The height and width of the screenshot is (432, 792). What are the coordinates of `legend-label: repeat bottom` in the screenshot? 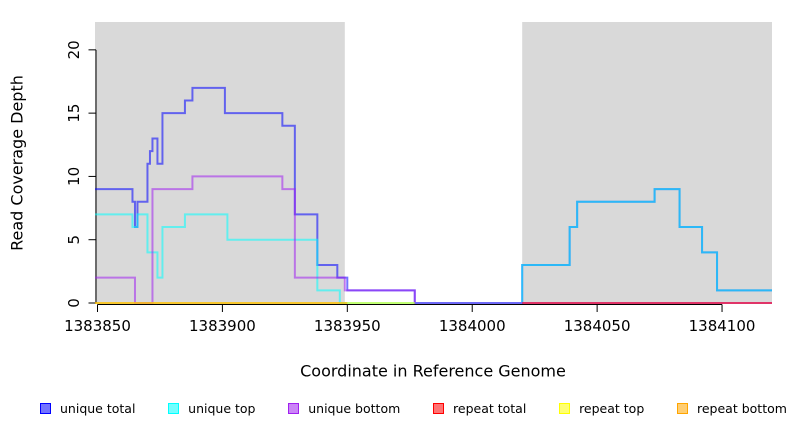 It's located at (742, 408).